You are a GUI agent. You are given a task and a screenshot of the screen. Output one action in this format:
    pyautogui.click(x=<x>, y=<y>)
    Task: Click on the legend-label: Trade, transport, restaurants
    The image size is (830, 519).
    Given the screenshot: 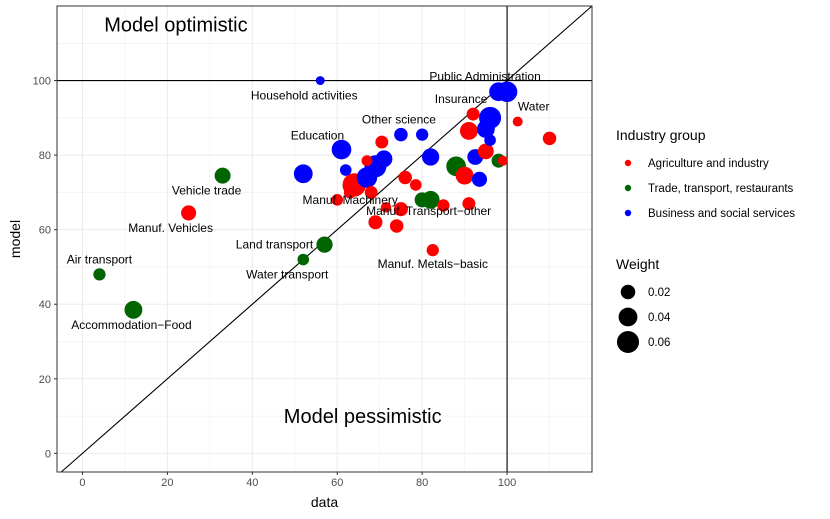 What is the action you would take?
    pyautogui.click(x=721, y=189)
    